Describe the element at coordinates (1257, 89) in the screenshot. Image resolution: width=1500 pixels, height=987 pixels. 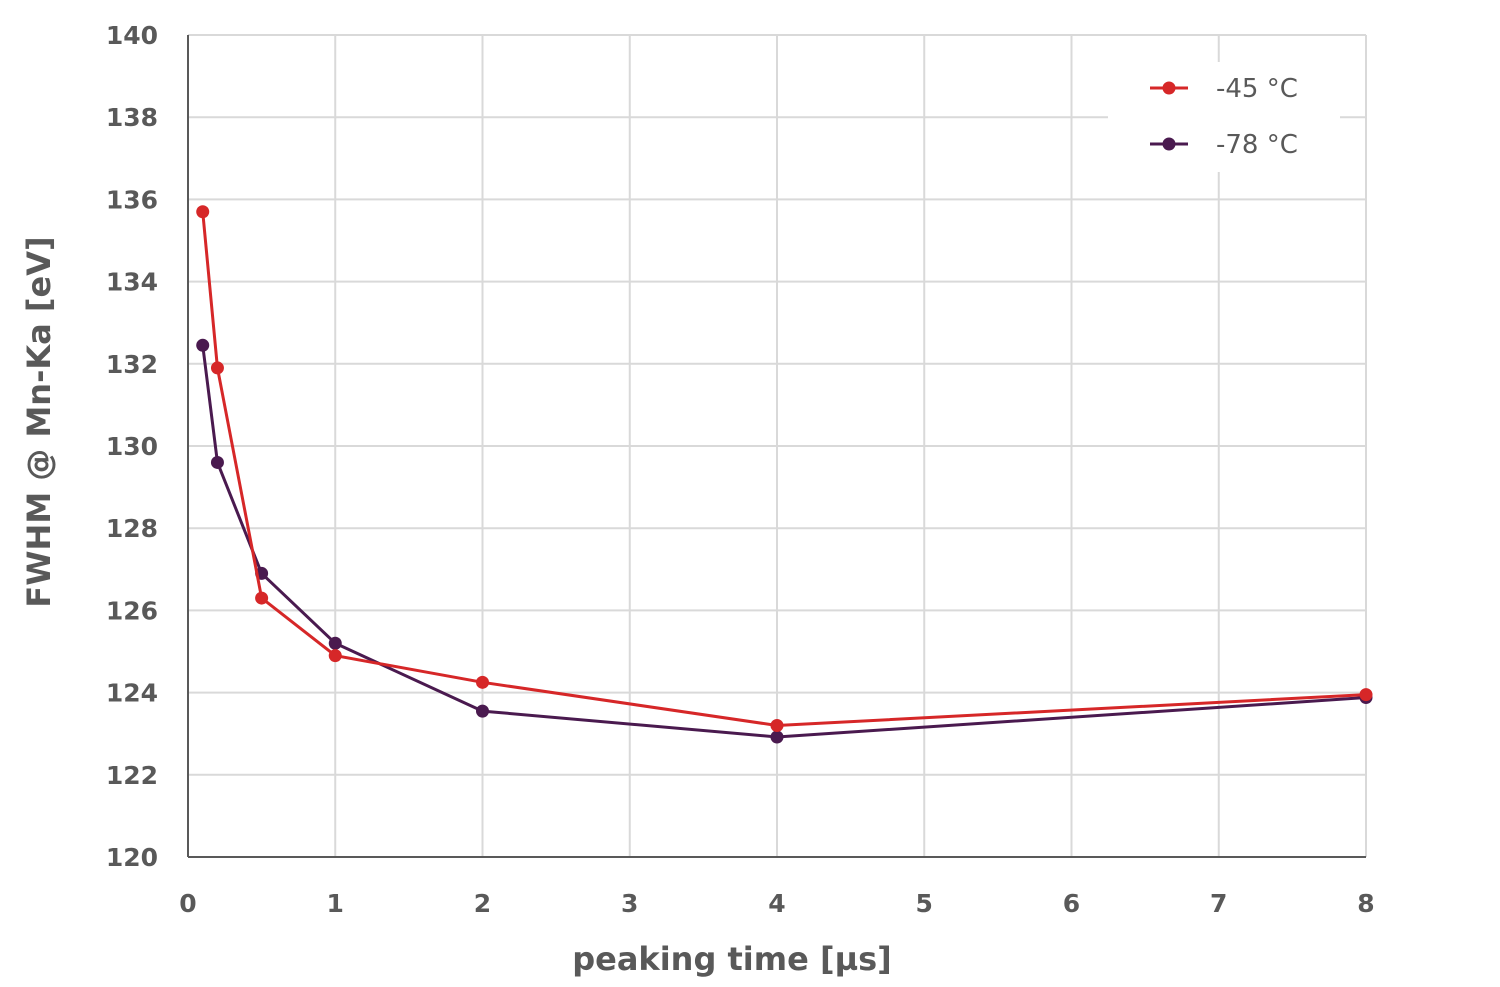
I see `legend-label: -45 °C` at that location.